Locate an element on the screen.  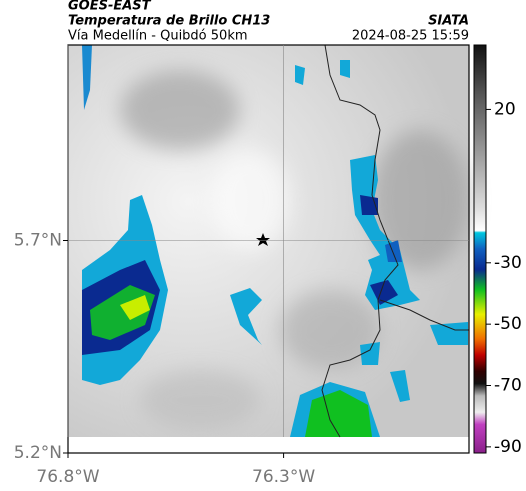
colorbar-tick-label: -90 is located at coordinates (508, 447).